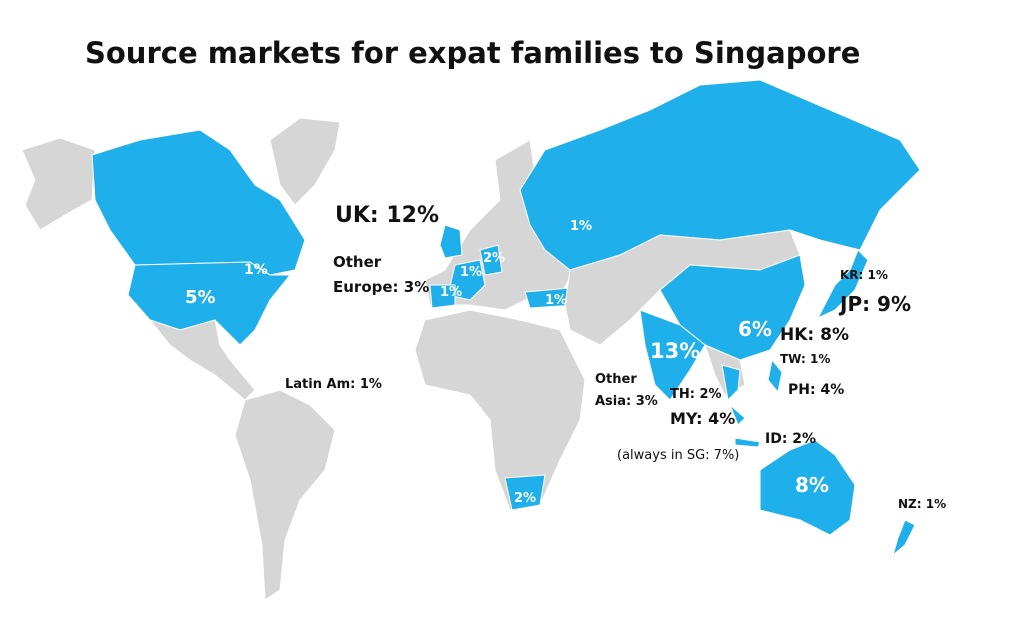 The height and width of the screenshot is (627, 1024). I want to click on greenland, so click(305, 161).